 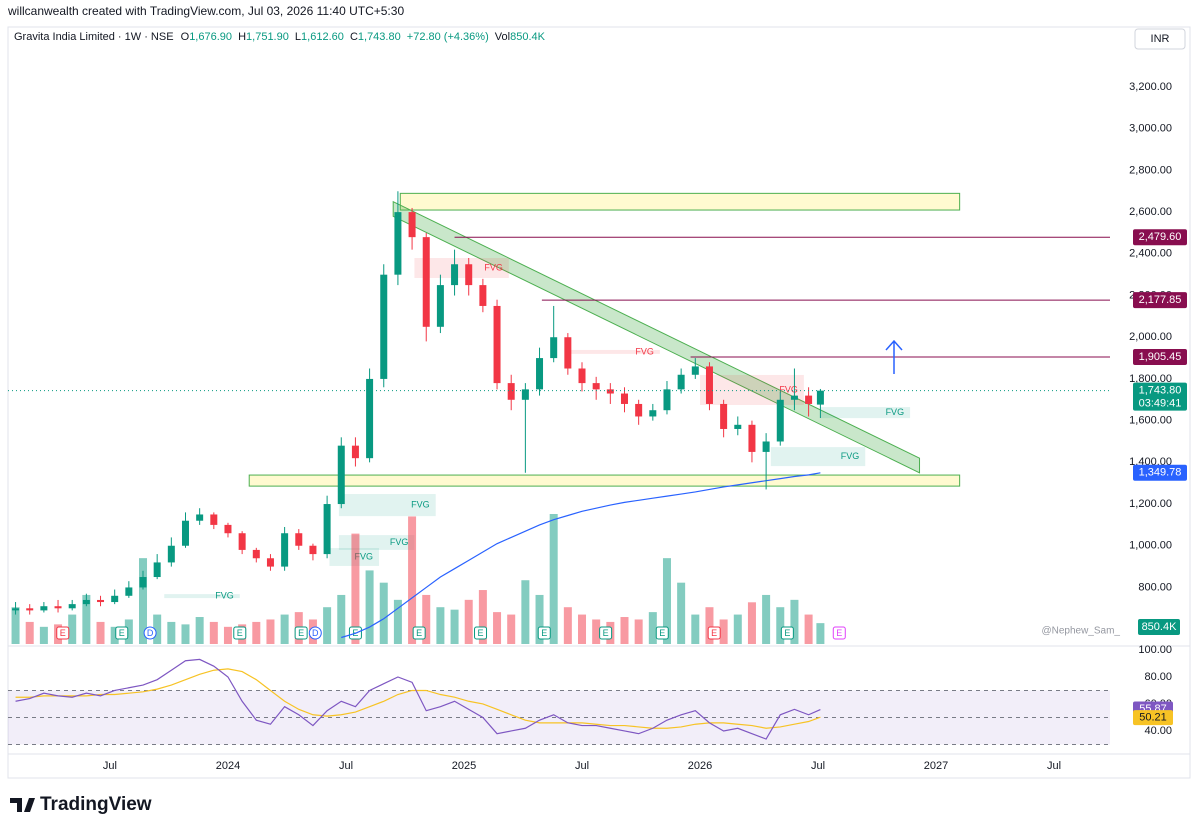 What do you see at coordinates (1150, 254) in the screenshot?
I see `y-tick-label: 2,400.00` at bounding box center [1150, 254].